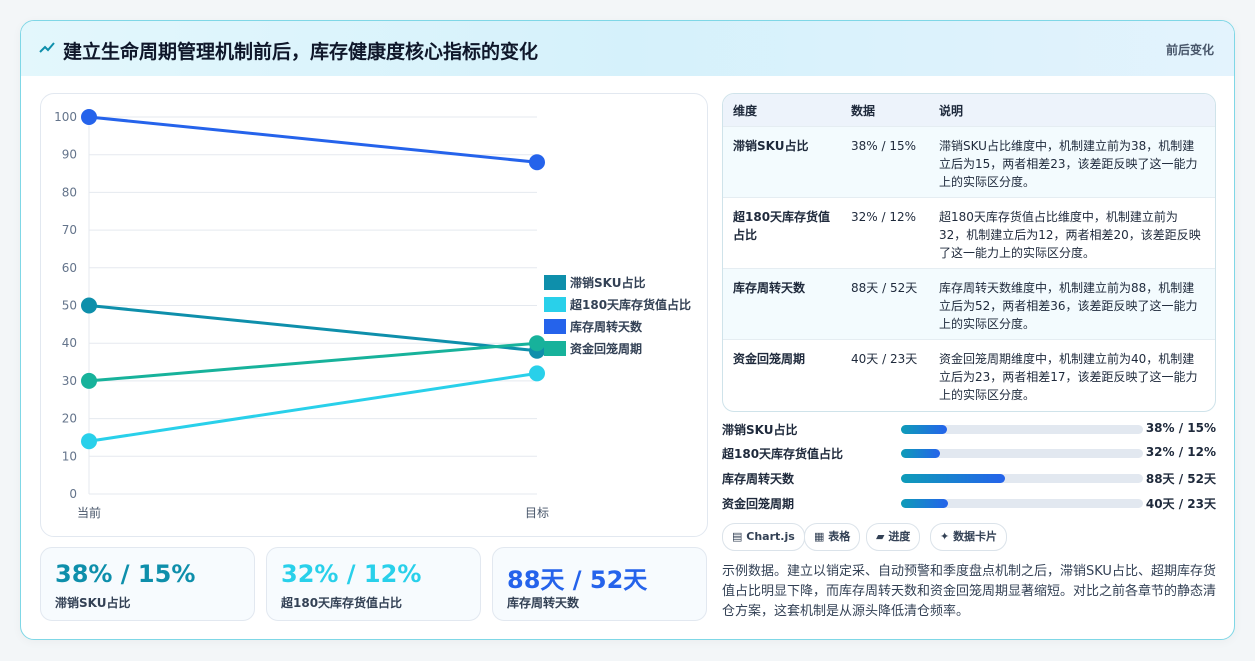  Describe the element at coordinates (885, 162) in the screenshot. I see `cell-data: 38% / 15%` at that location.